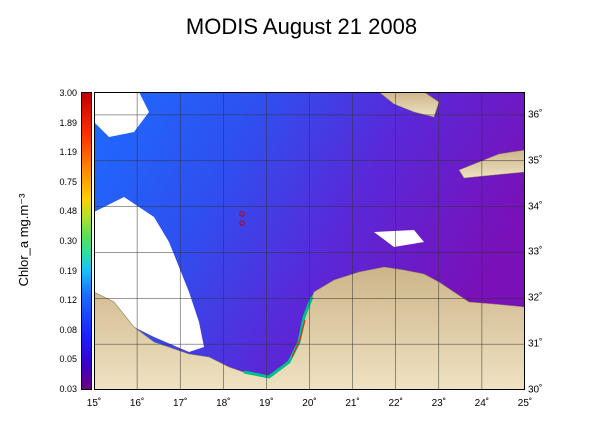 The height and width of the screenshot is (422, 603). I want to click on colorbar-label: Chlor_a mg.m⁻³, so click(23, 240).